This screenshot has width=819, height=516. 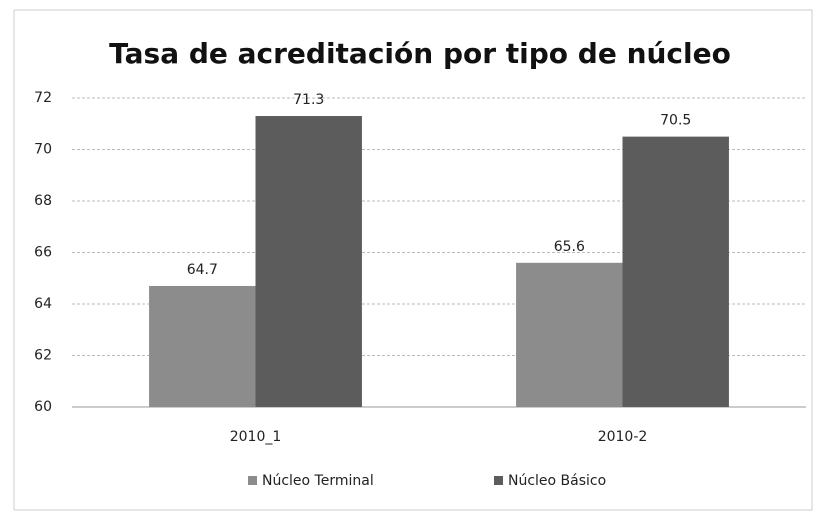 I want to click on y-tick-label: 64, so click(x=43, y=304).